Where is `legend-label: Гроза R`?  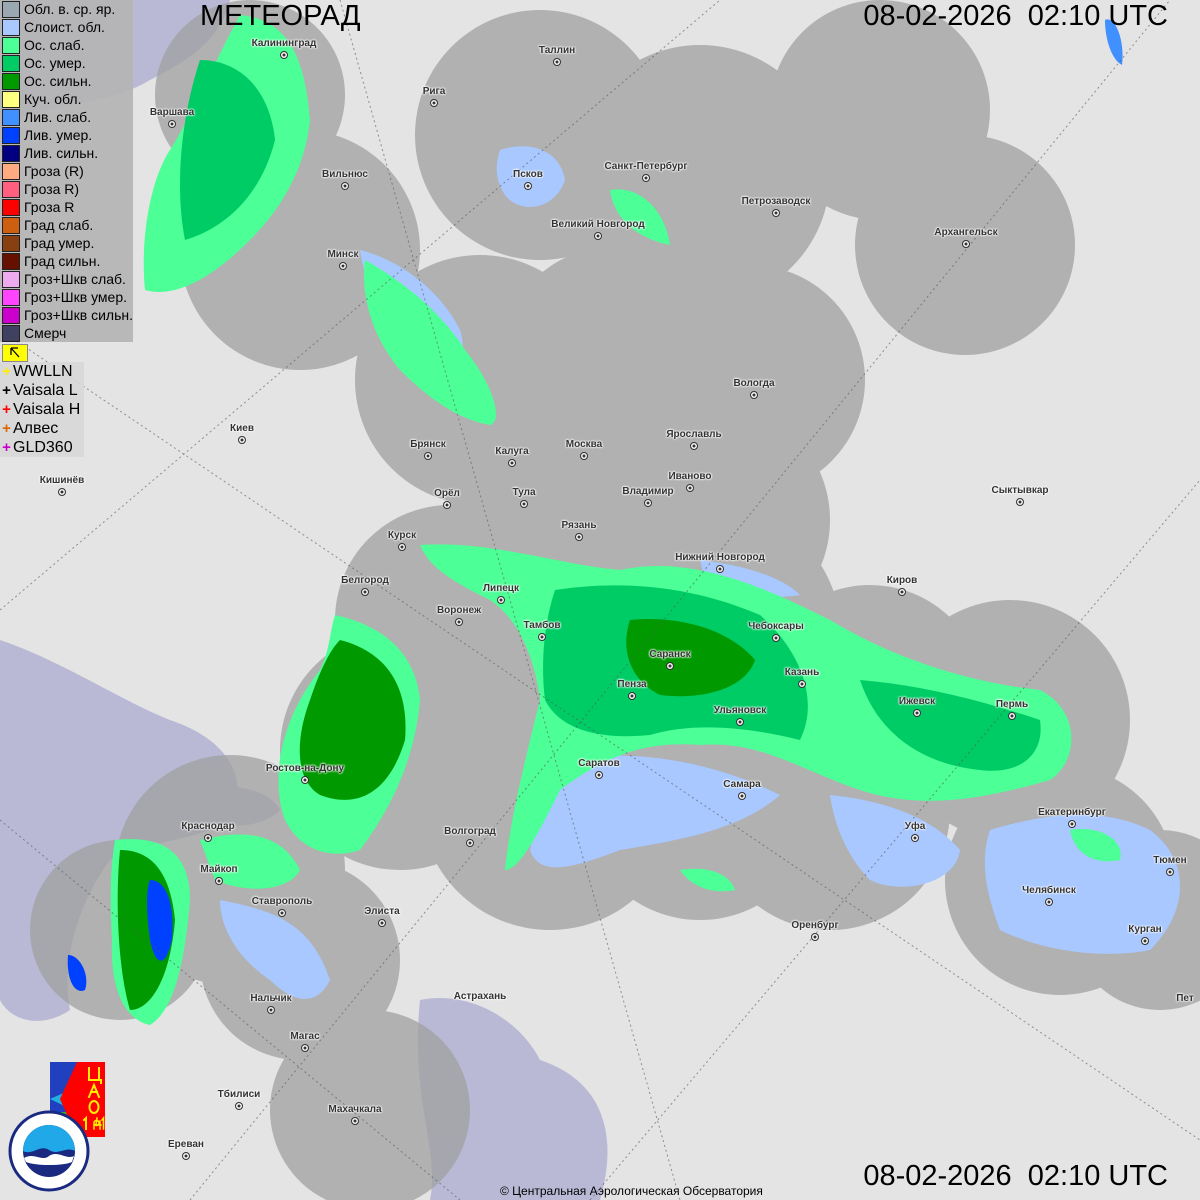
legend-label: Гроза R is located at coordinates (49, 207).